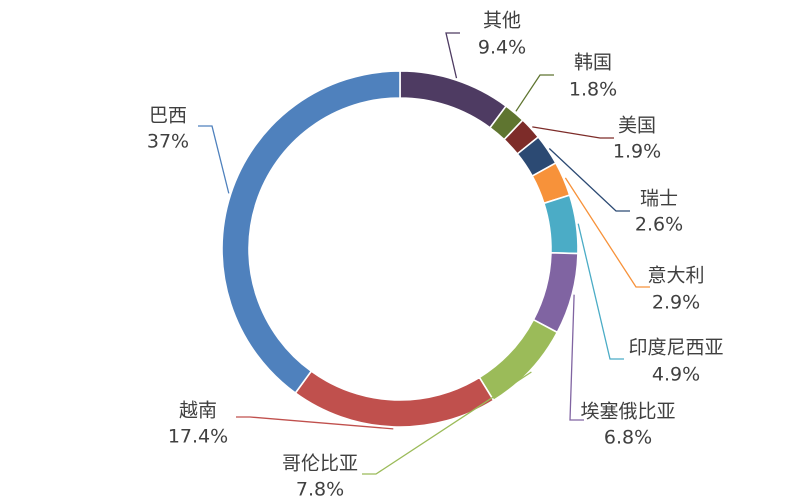 The image size is (800, 500). What do you see at coordinates (315, 423) in the screenshot?
I see `leader-line-越南` at bounding box center [315, 423].